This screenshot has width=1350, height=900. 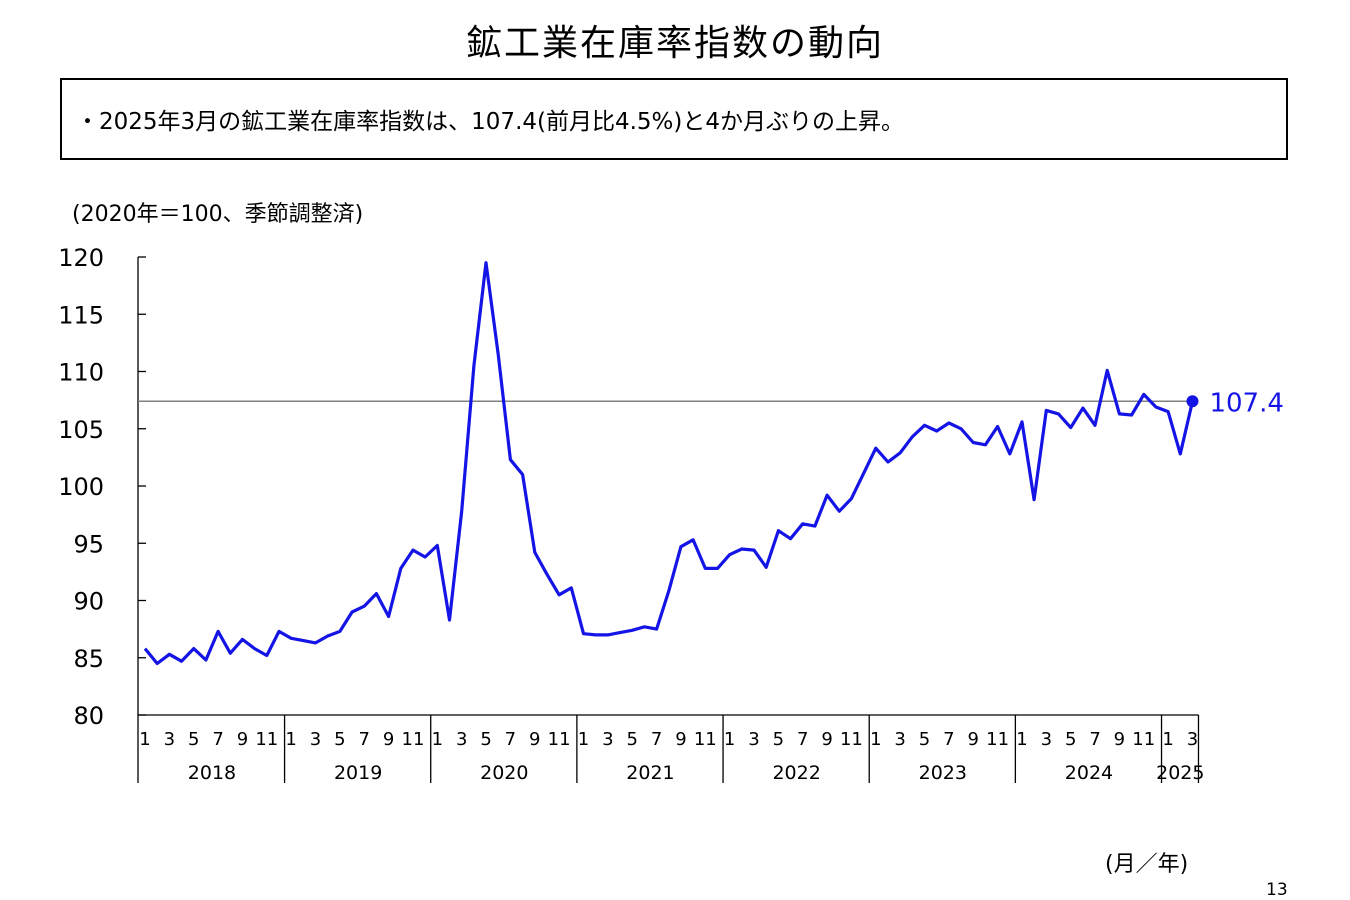 What do you see at coordinates (81, 258) in the screenshot?
I see `y-tick-label: 120` at bounding box center [81, 258].